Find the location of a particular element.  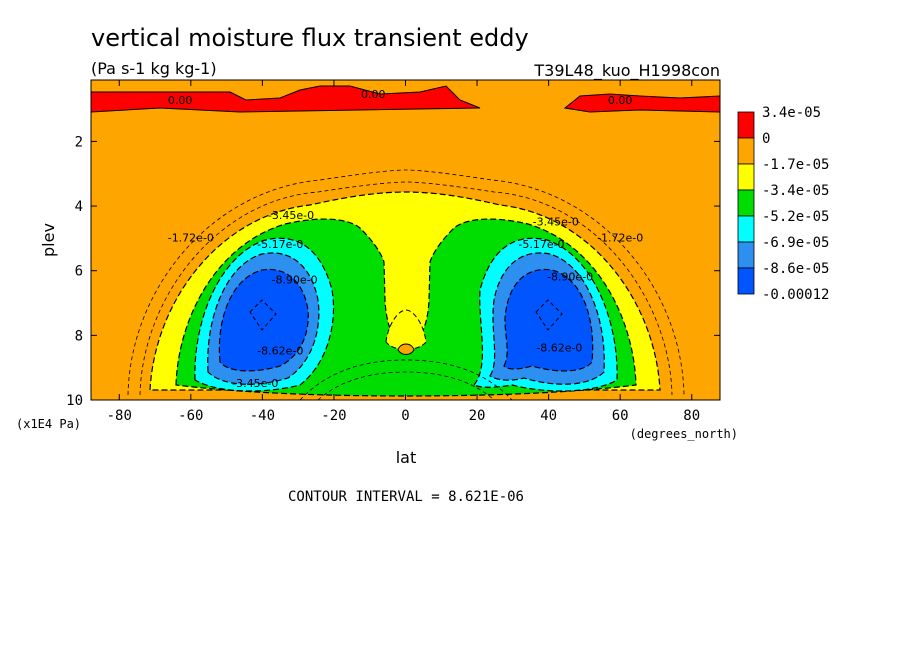

y-axis-label: plev is located at coordinates (48, 240).